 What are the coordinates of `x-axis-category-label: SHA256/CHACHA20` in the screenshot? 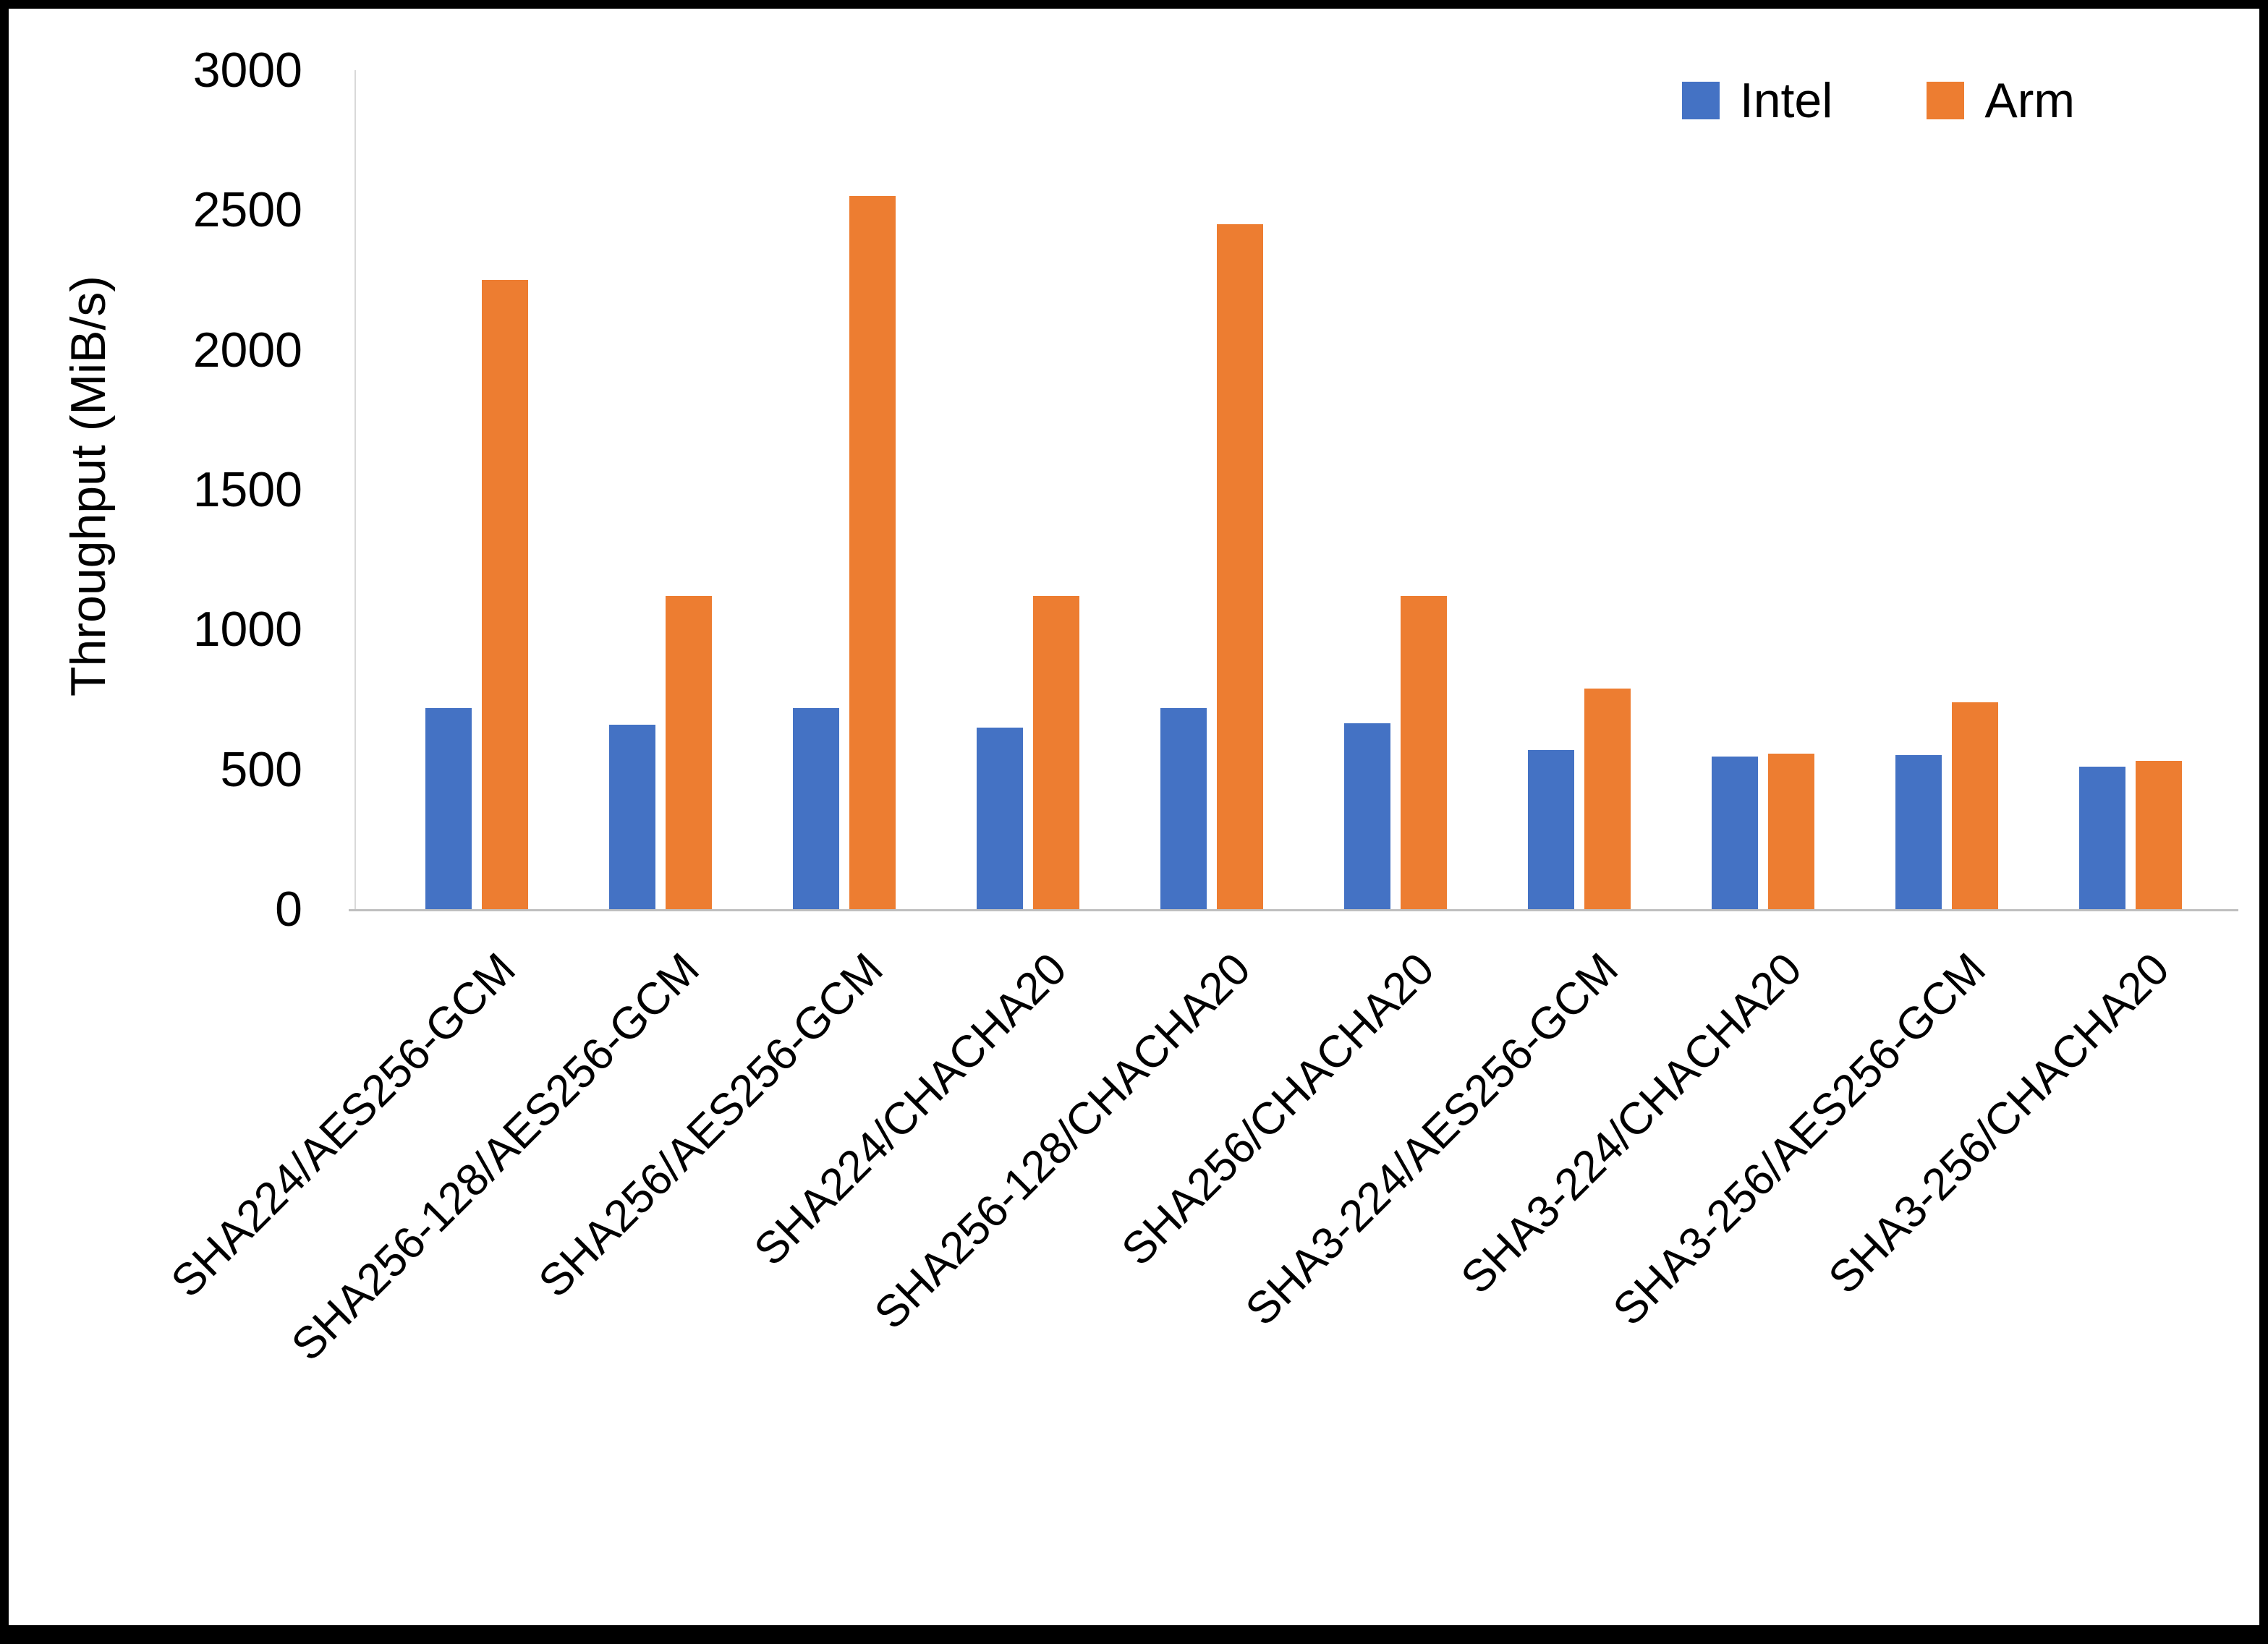 It's located at (1278, 1110).